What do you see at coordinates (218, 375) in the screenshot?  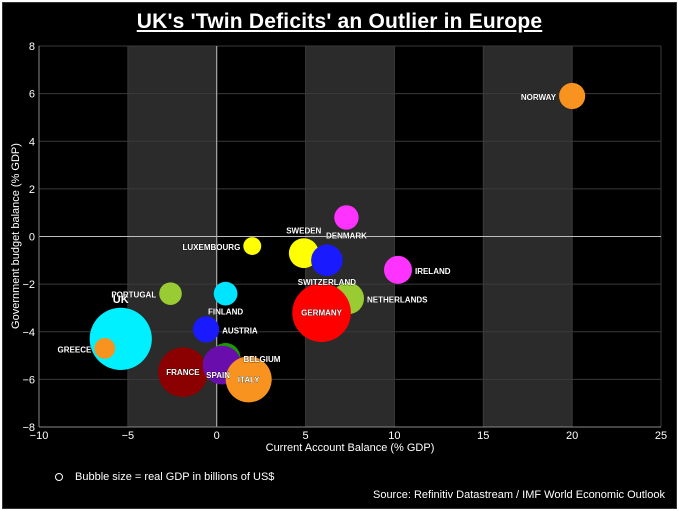 I see `label-spain: SPAIN` at bounding box center [218, 375].